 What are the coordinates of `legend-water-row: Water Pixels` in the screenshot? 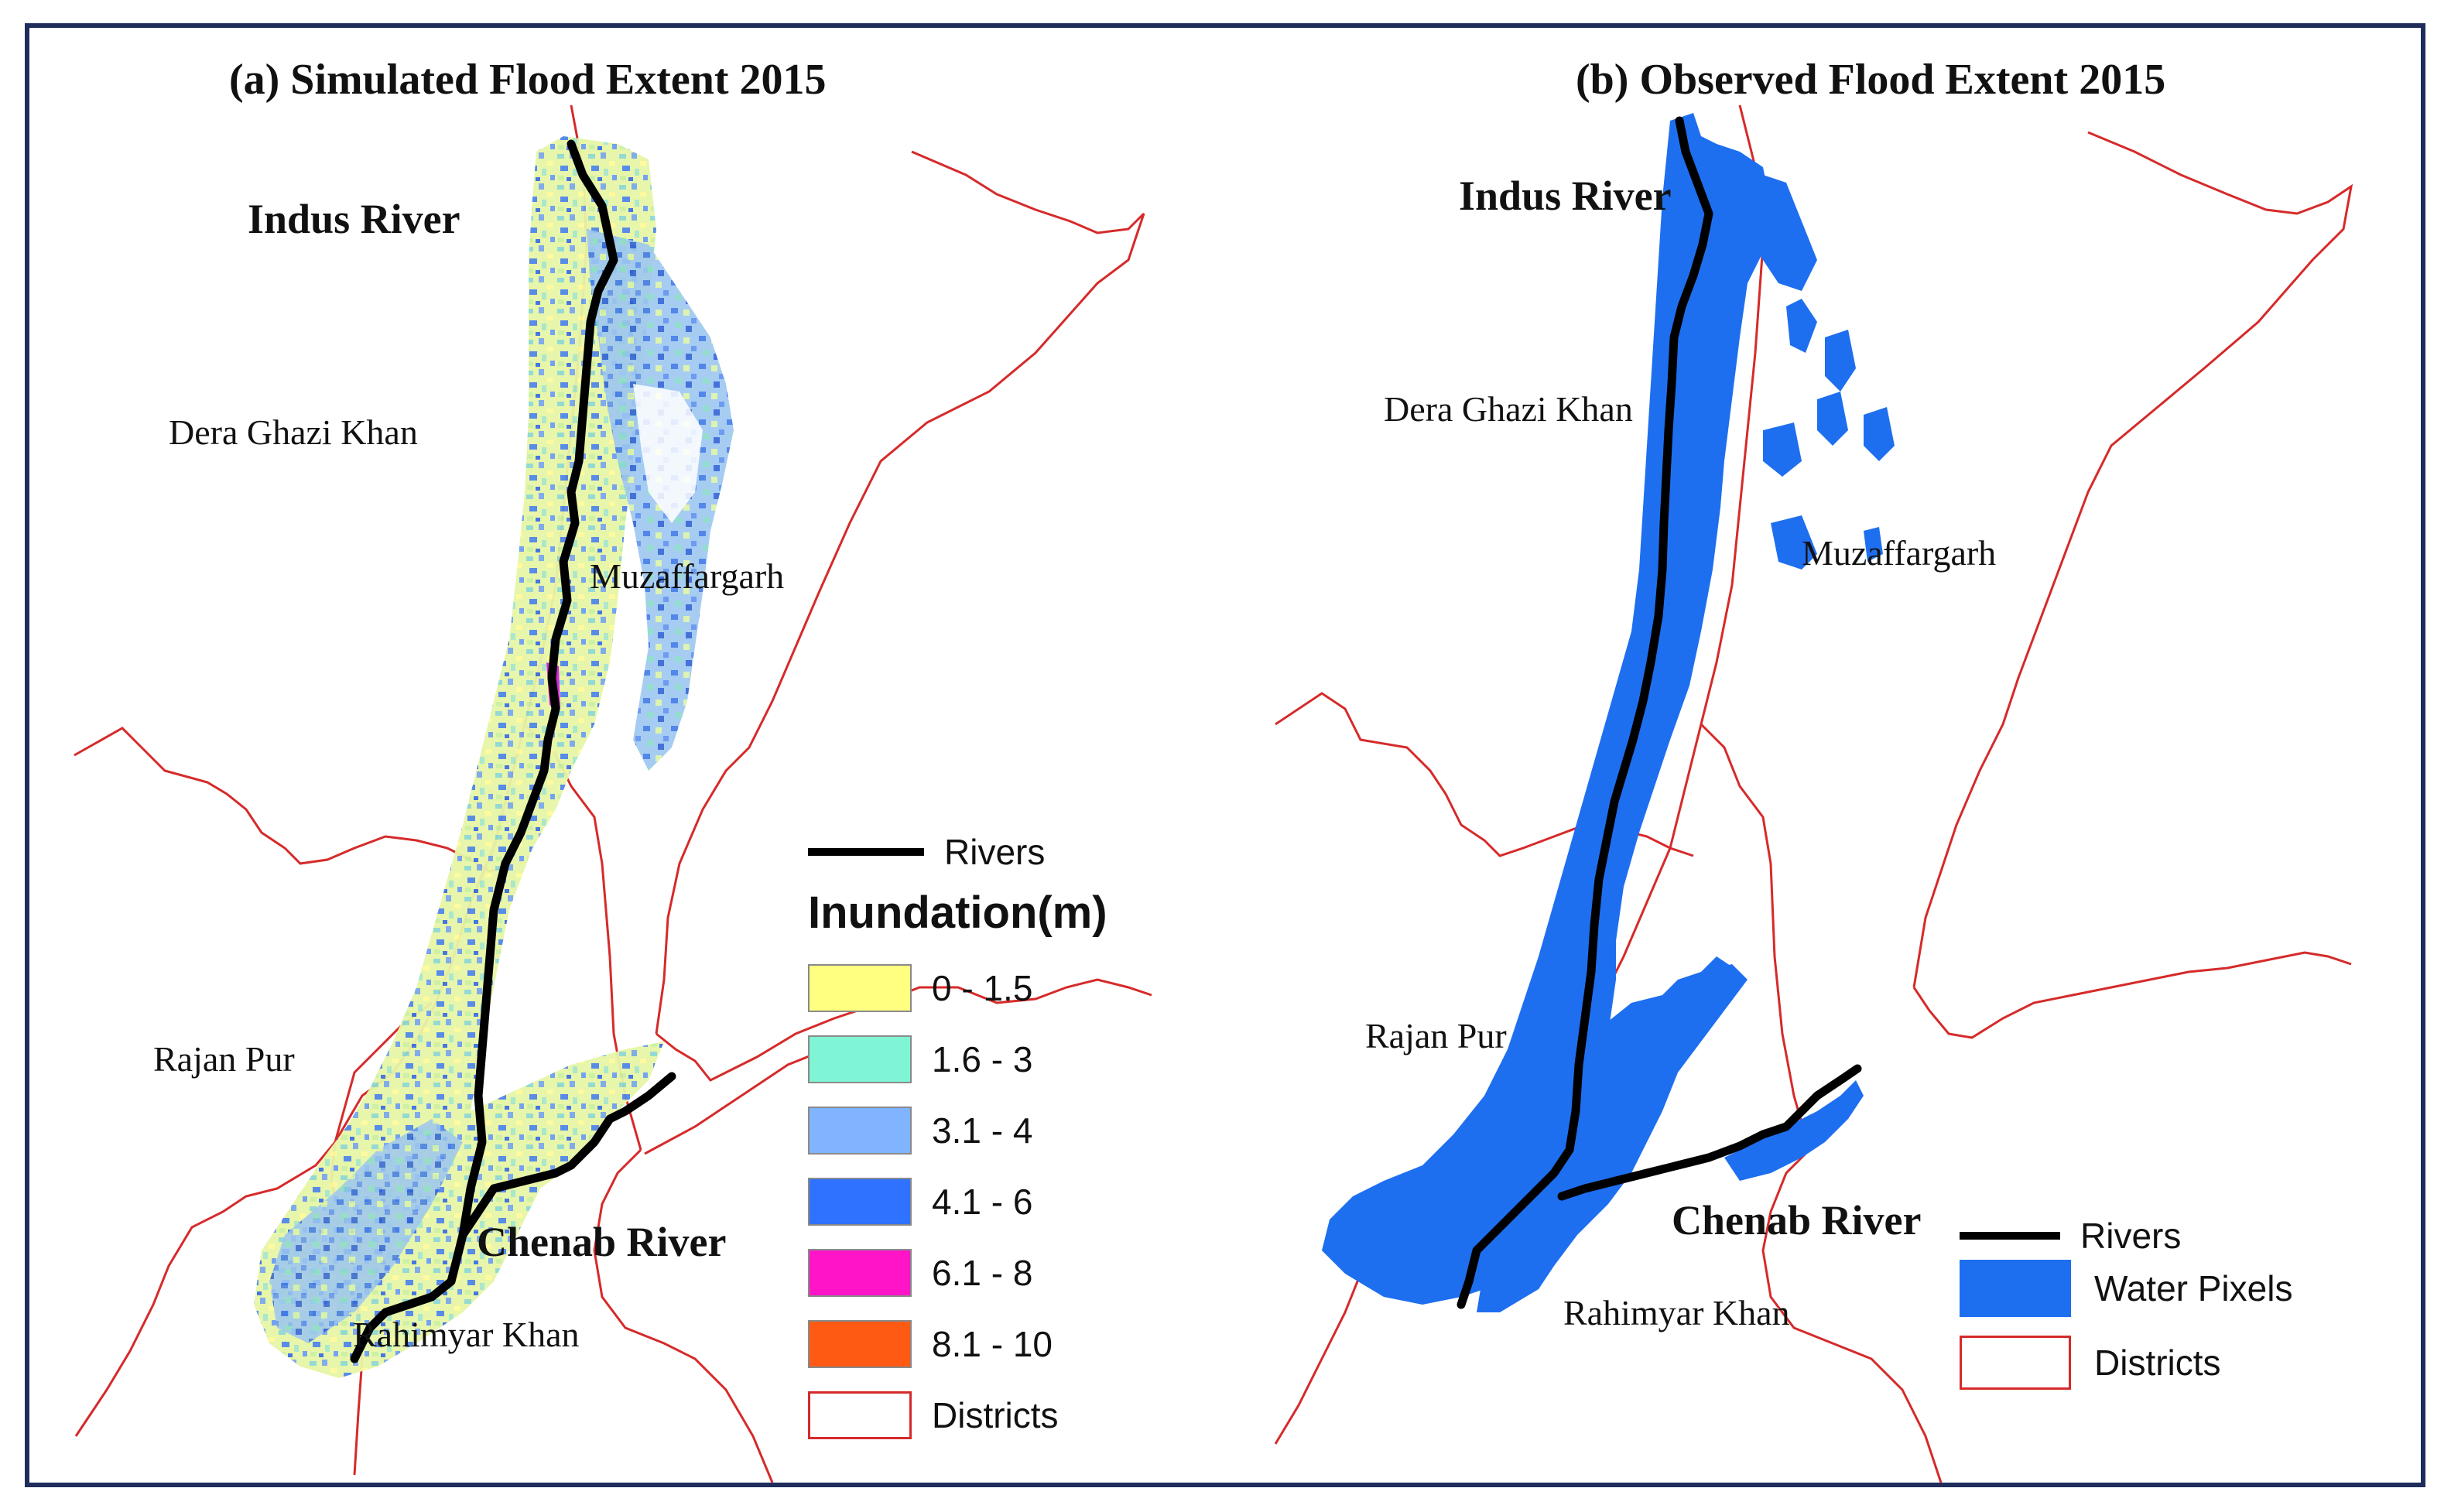 It's located at (2126, 1289).